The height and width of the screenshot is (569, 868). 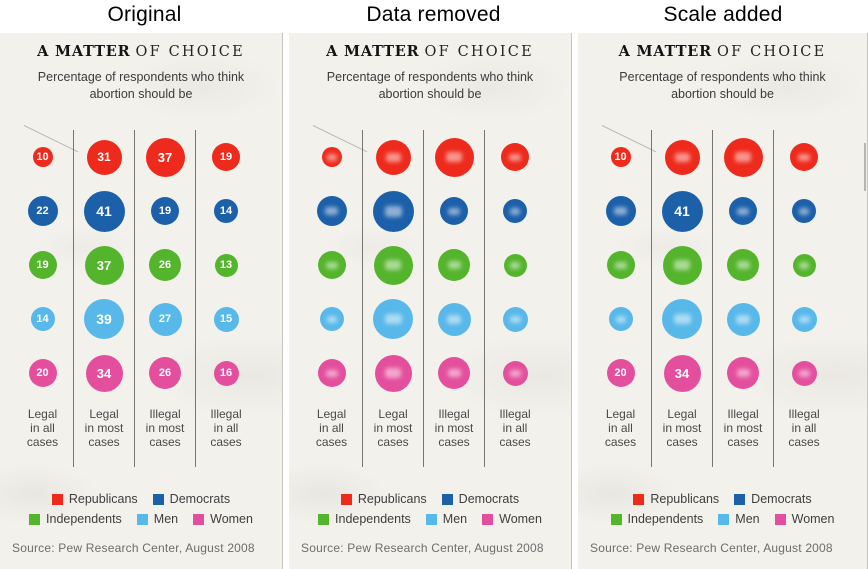 I want to click on bubble-women-col4, so click(x=804, y=373).